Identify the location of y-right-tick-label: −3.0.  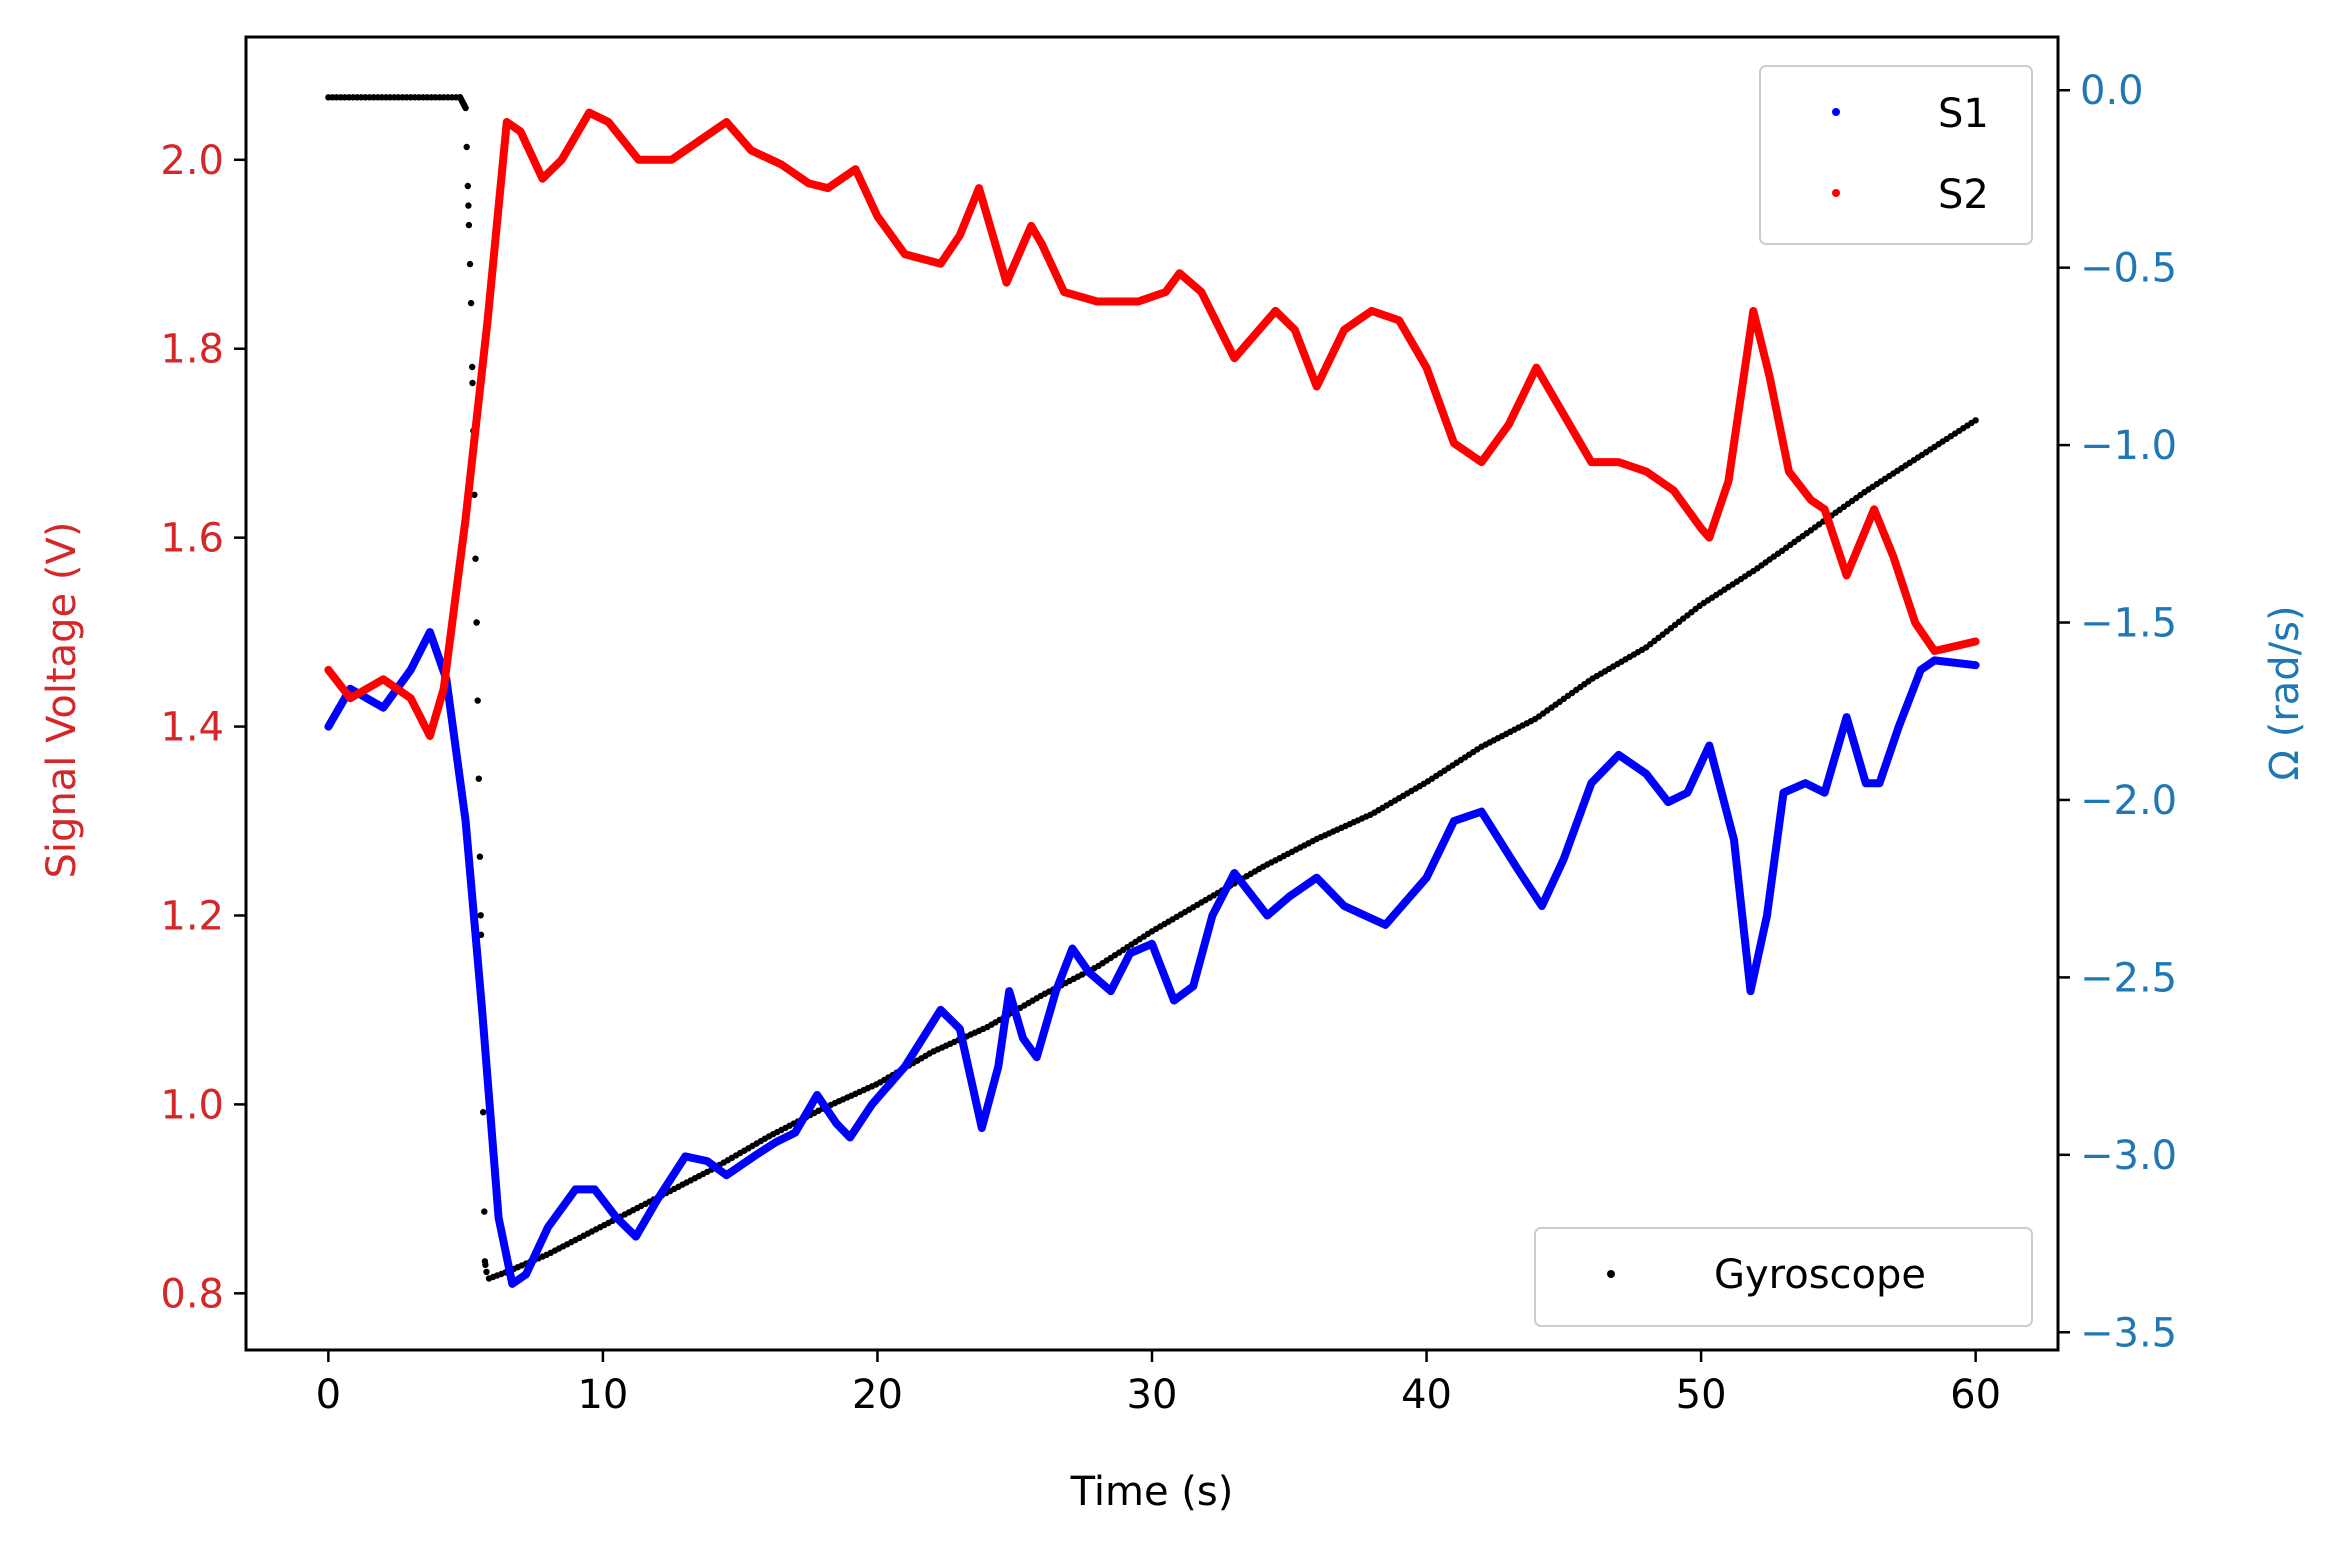
(2128, 1156).